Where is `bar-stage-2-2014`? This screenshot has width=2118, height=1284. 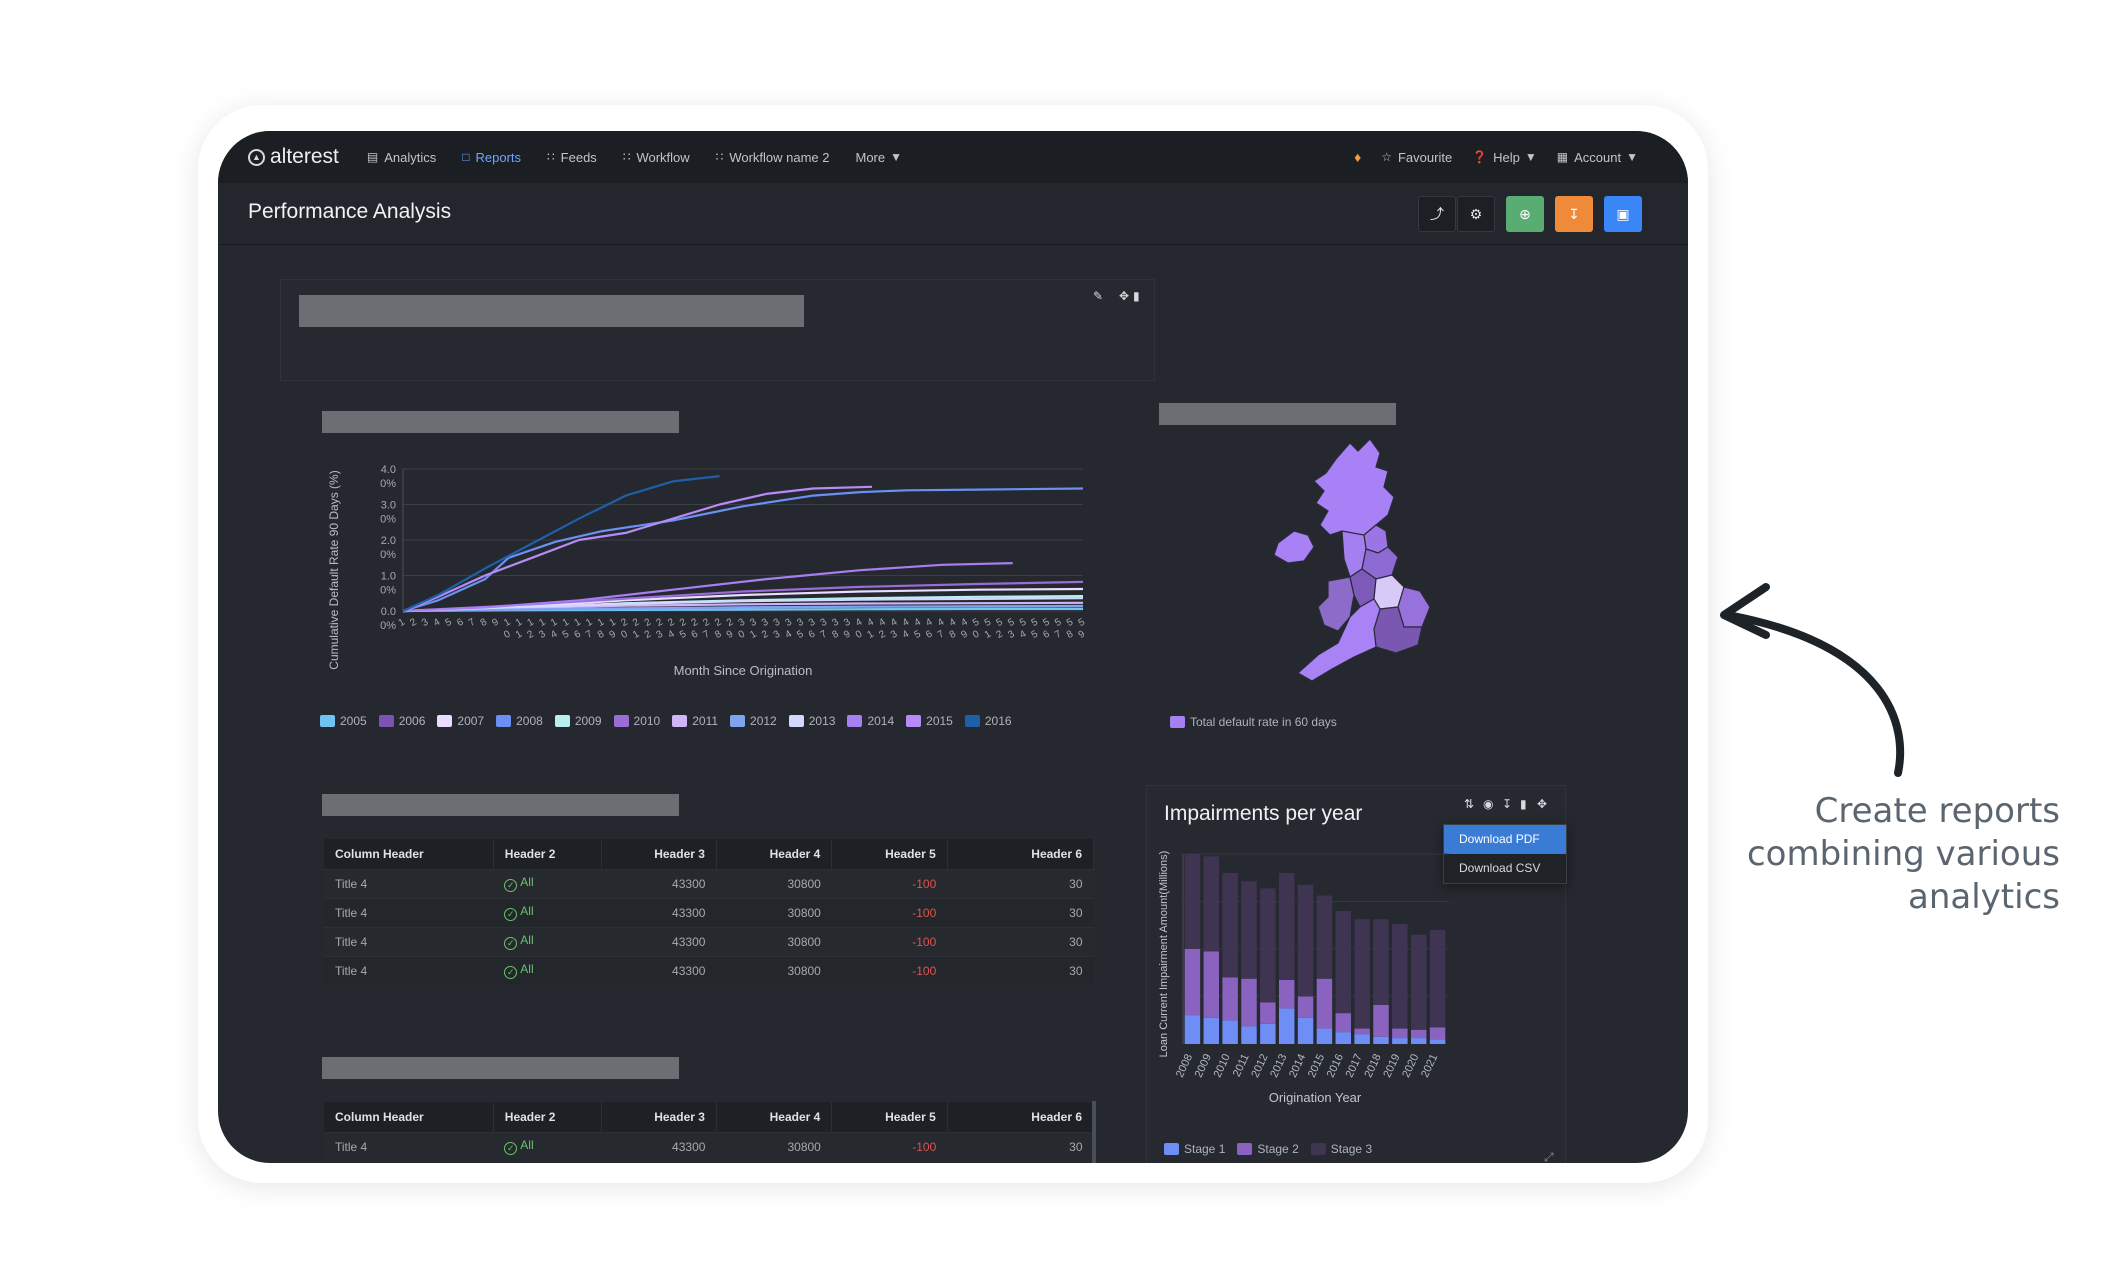
bar-stage-2-2014 is located at coordinates (1305, 1007).